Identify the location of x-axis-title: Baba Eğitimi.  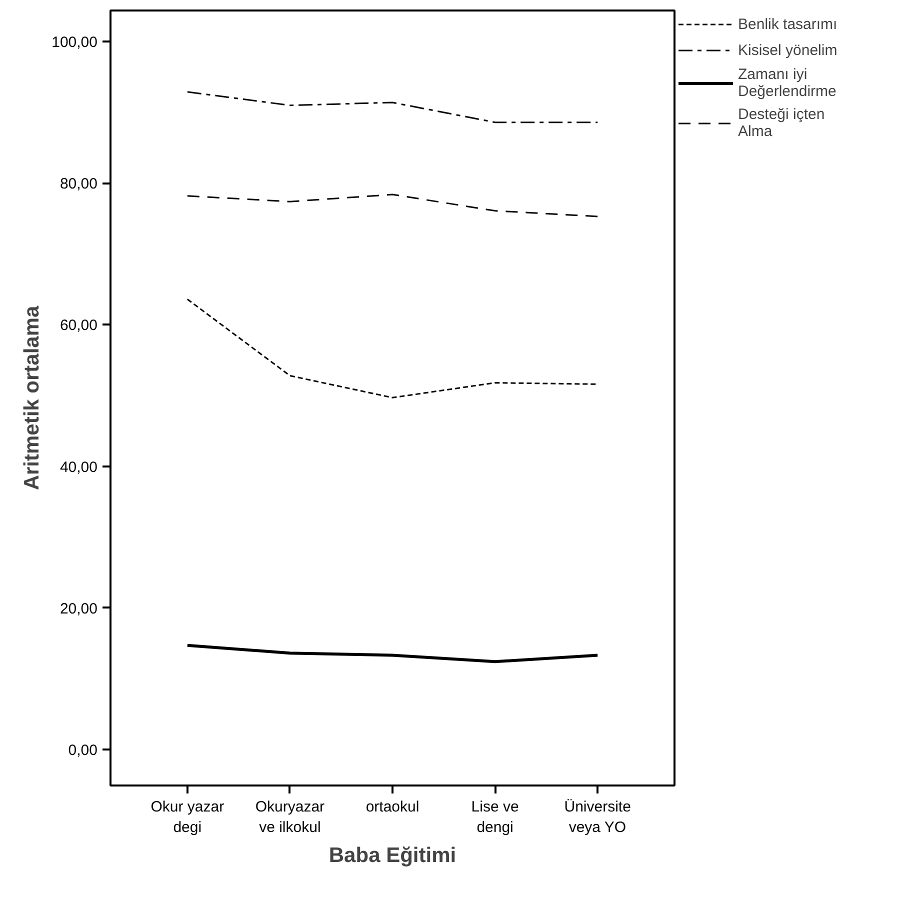
(392, 855).